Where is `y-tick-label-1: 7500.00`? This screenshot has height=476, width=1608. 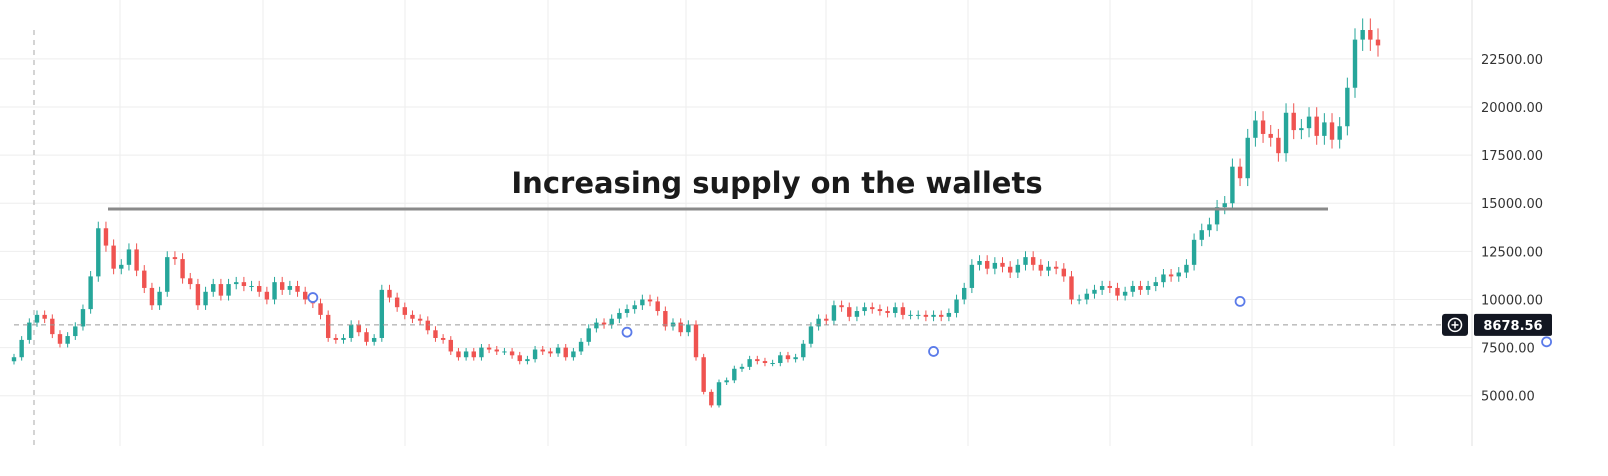 y-tick-label-1: 7500.00 is located at coordinates (1508, 349).